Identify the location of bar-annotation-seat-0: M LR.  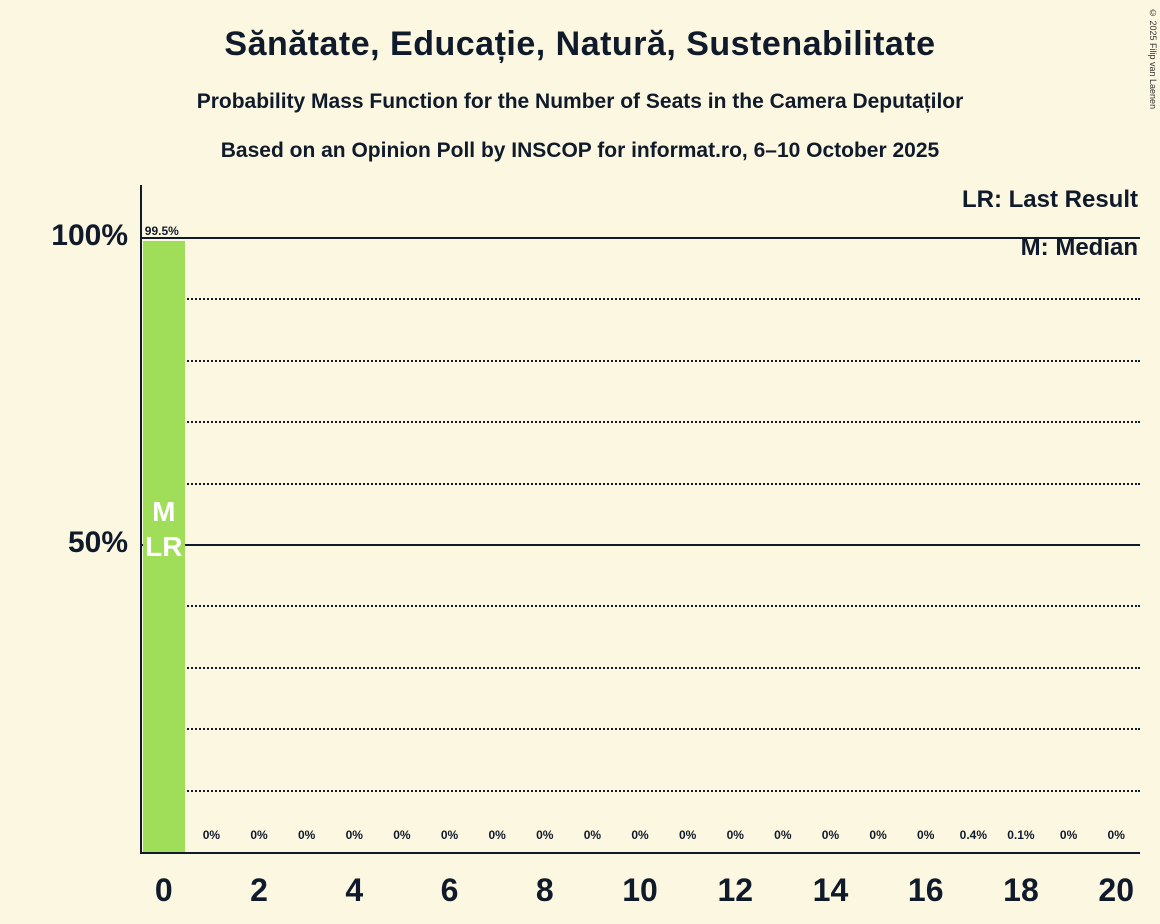
(164, 529).